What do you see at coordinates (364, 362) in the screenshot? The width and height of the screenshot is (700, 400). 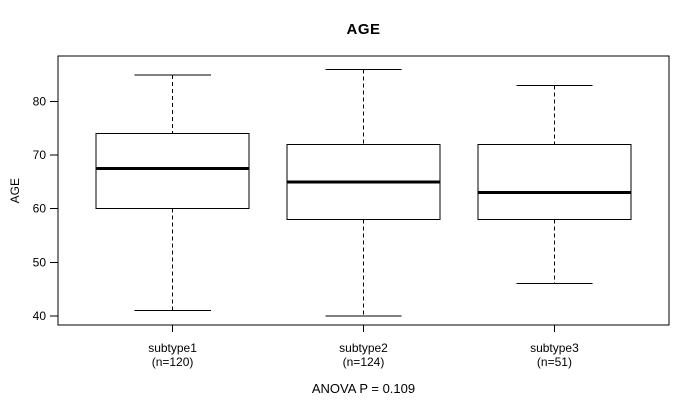 I see `x-axis-tick-sublabel: (n=124)` at bounding box center [364, 362].